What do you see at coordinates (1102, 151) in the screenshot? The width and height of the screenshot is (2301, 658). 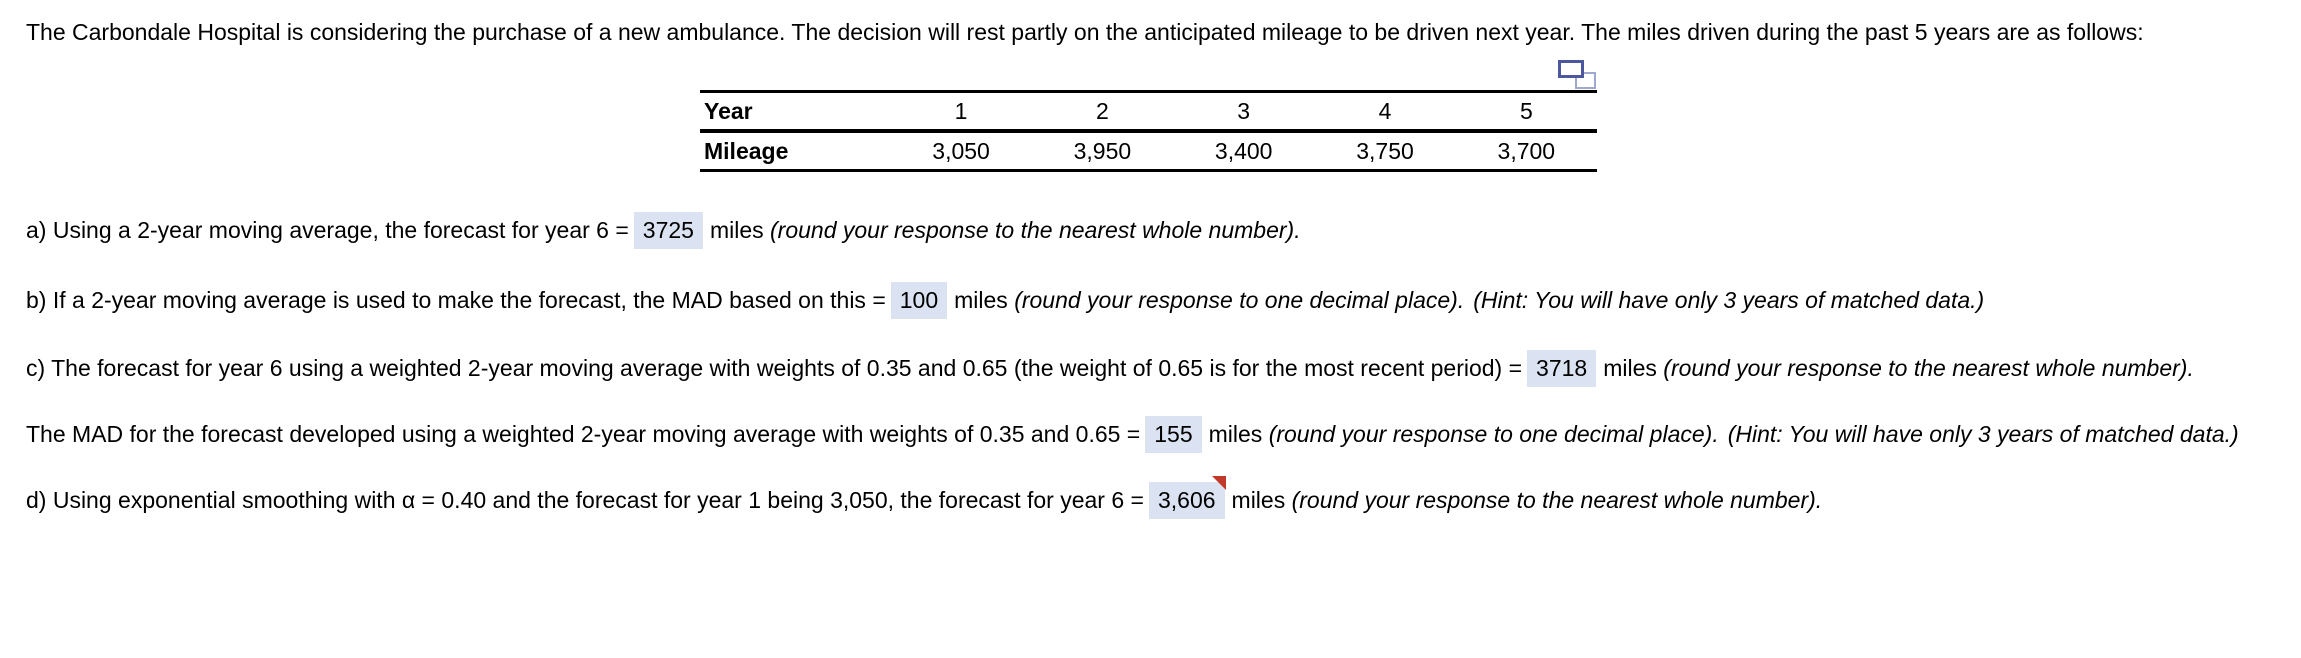 I see `mileage-cell: 3,950` at bounding box center [1102, 151].